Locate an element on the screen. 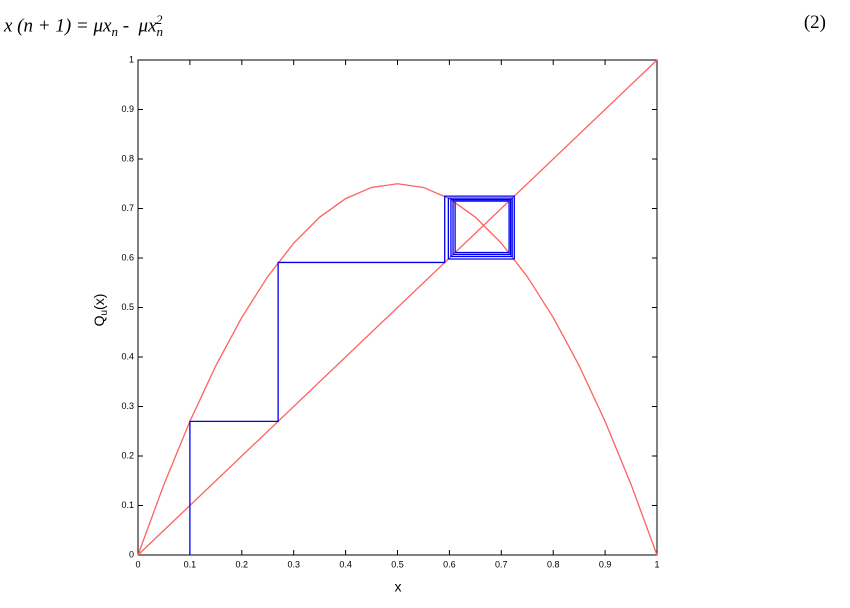  y-tick-label: 0.1 is located at coordinates (127, 505).